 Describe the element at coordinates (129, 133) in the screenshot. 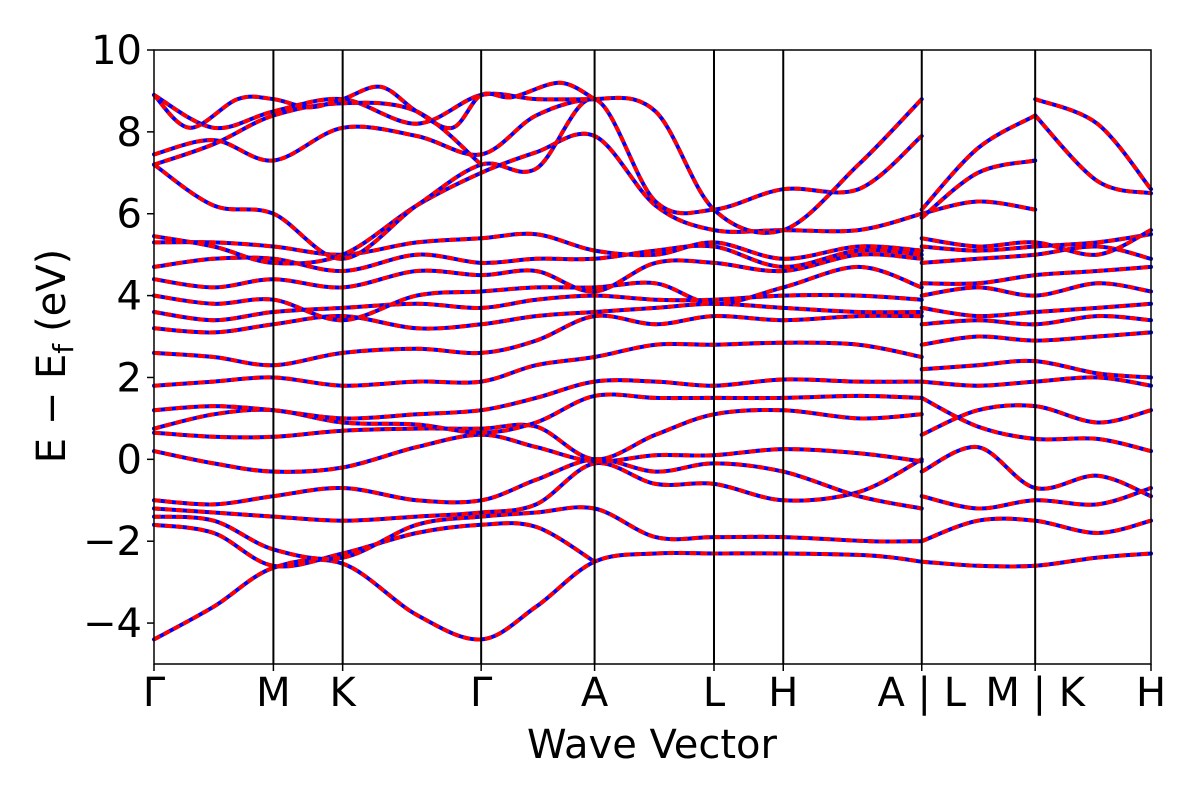

I see `y-tick-label-1: 8` at that location.